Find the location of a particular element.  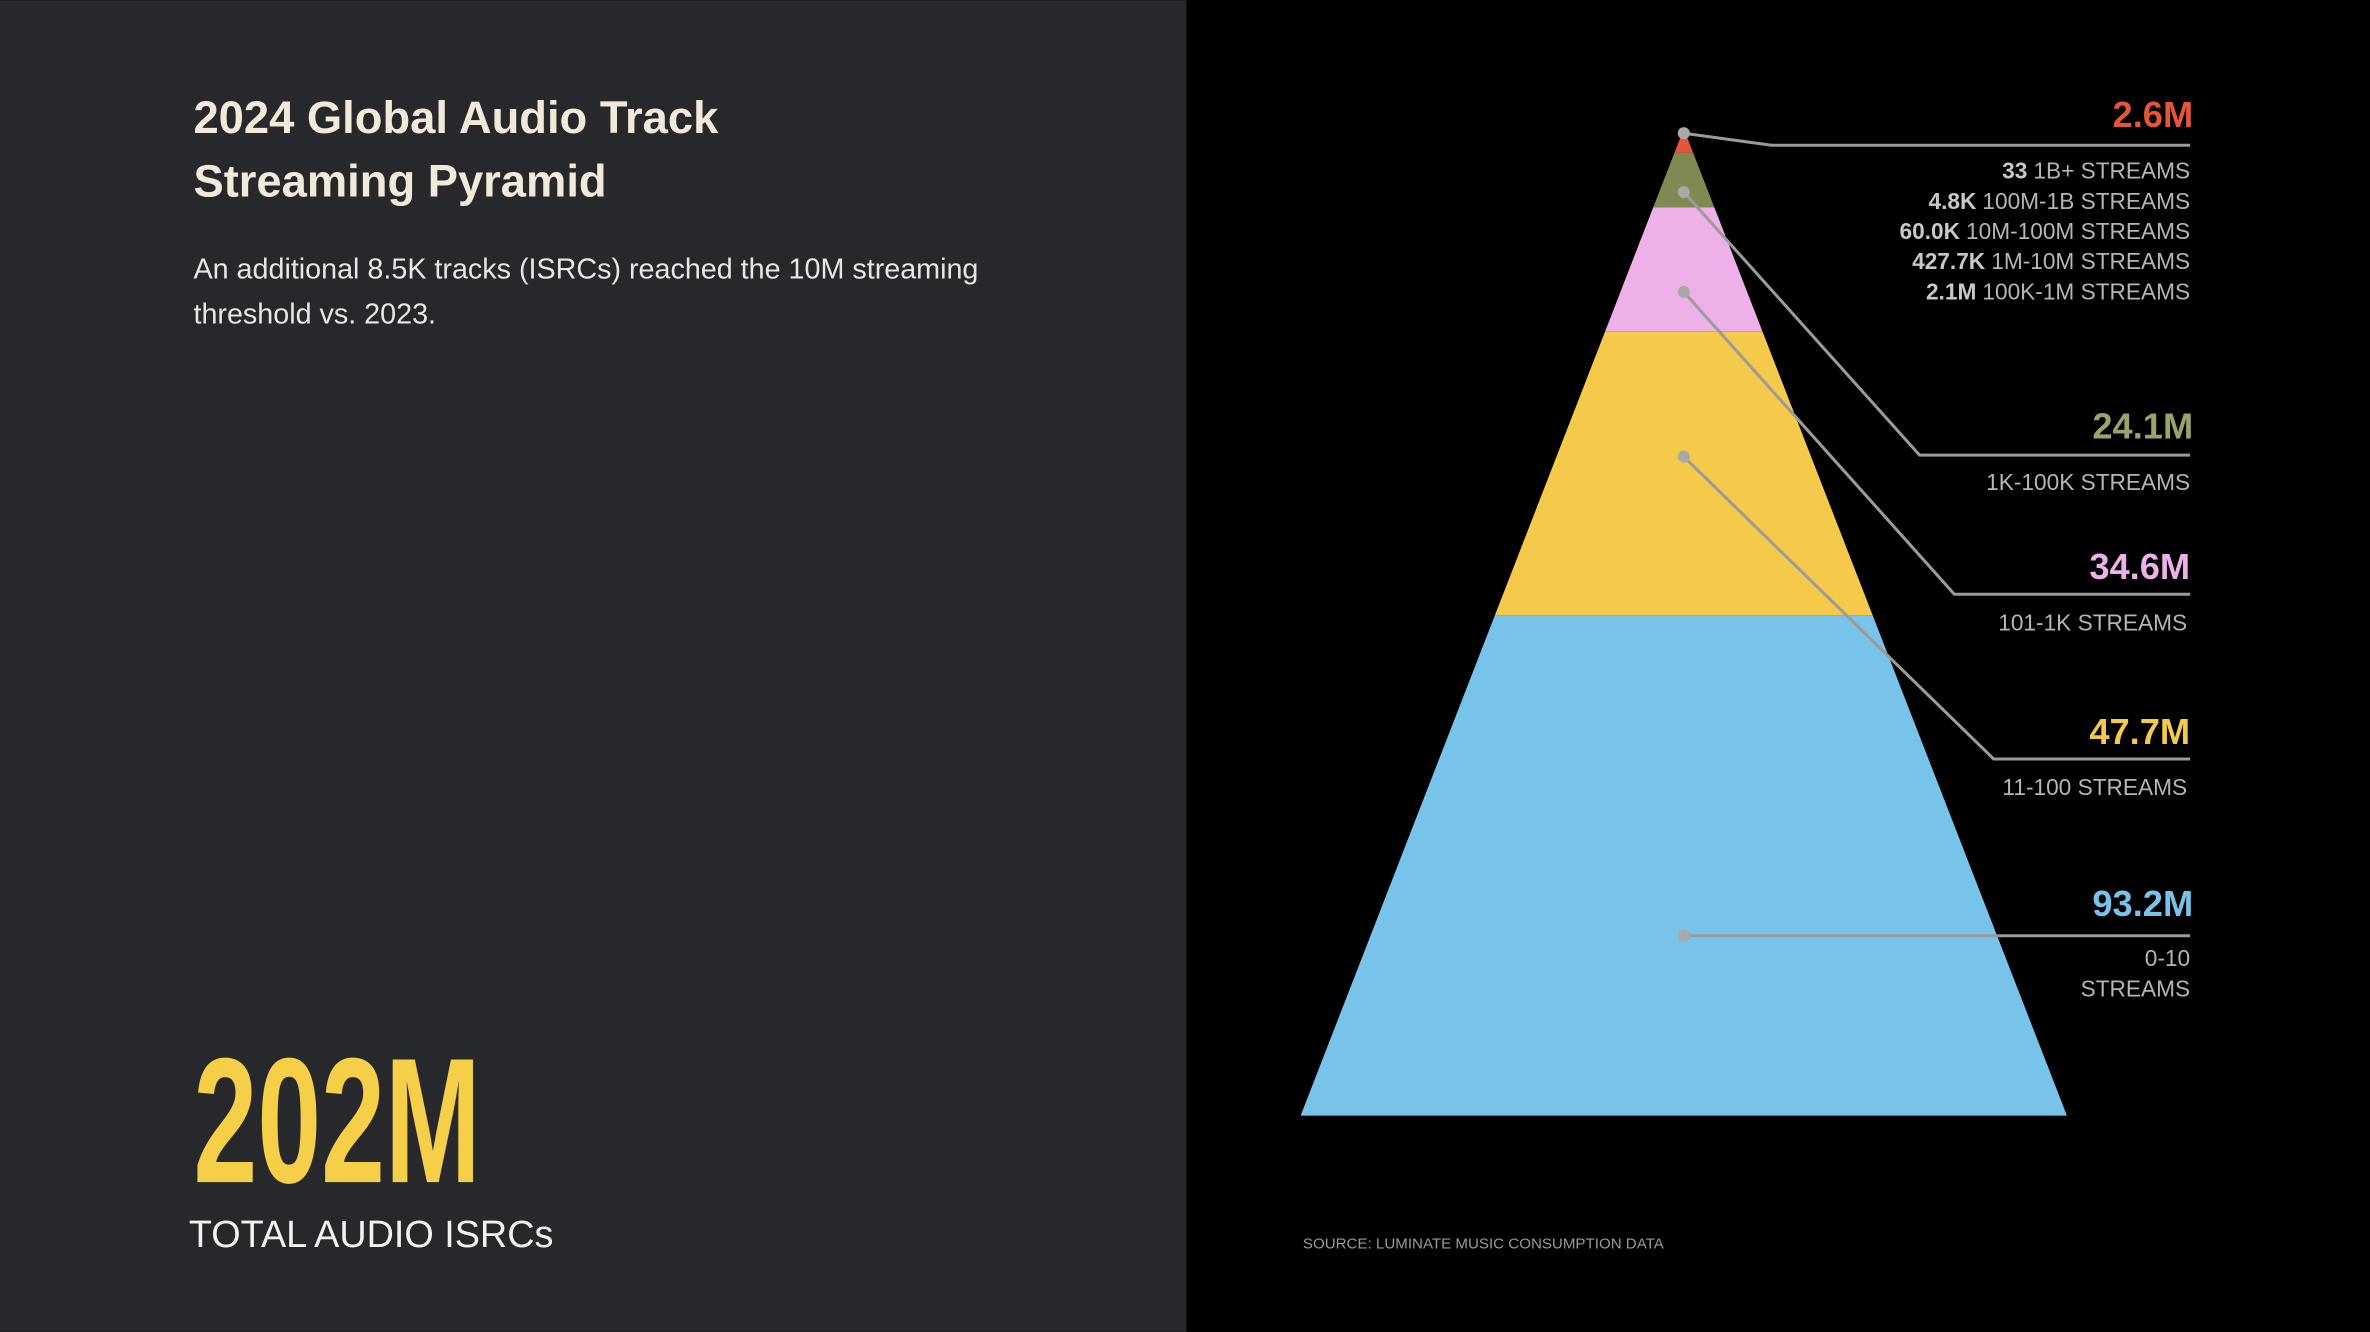

breakdown-count: 427.7K is located at coordinates (1949, 261).